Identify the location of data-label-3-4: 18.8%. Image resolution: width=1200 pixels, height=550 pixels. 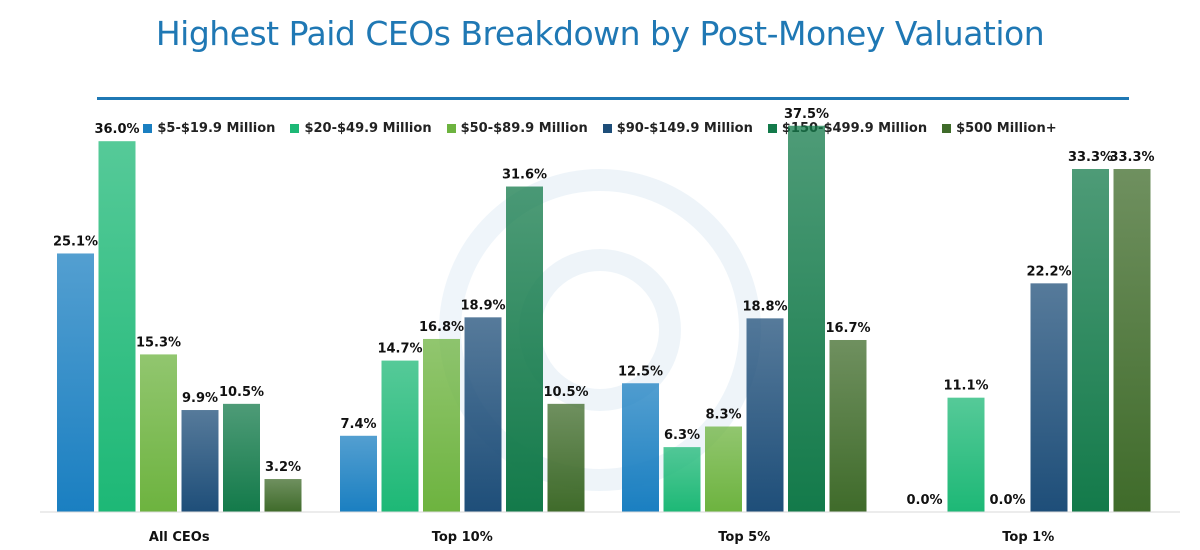
(764, 306).